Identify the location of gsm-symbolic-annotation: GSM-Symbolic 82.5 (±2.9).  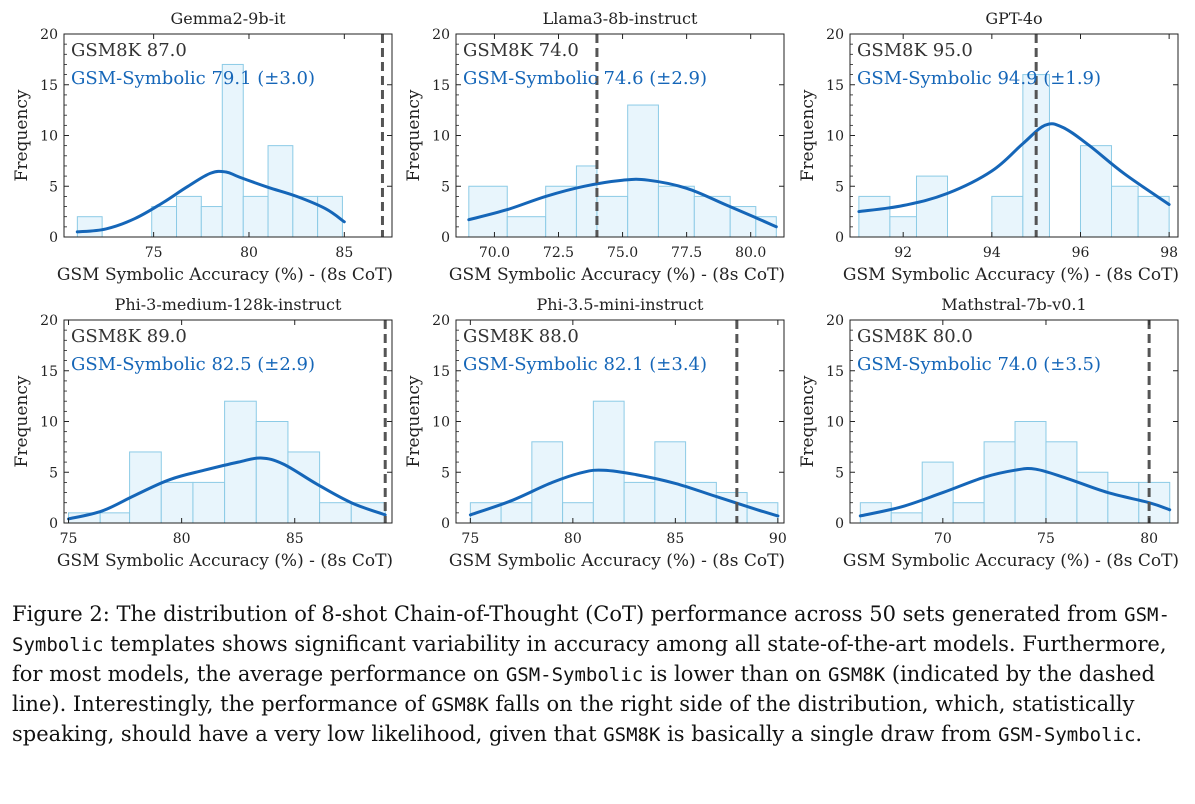
(193, 364).